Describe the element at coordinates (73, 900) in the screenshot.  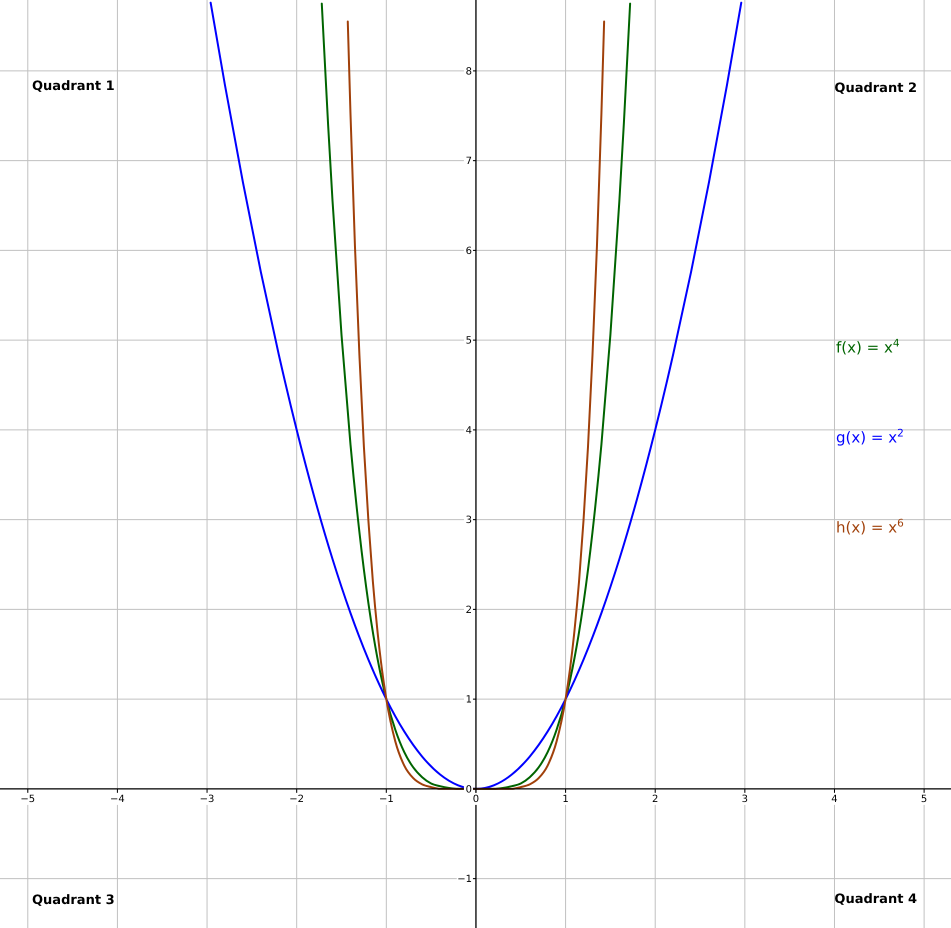
I see `annotation: Quadrant 3` at that location.